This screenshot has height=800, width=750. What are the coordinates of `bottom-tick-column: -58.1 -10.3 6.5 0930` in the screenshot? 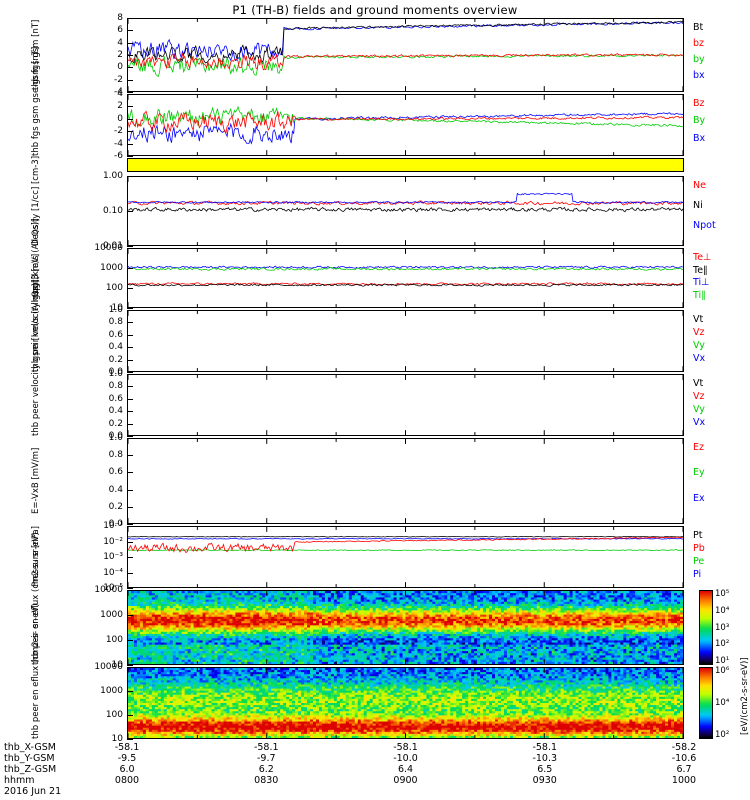 It's located at (545, 764).